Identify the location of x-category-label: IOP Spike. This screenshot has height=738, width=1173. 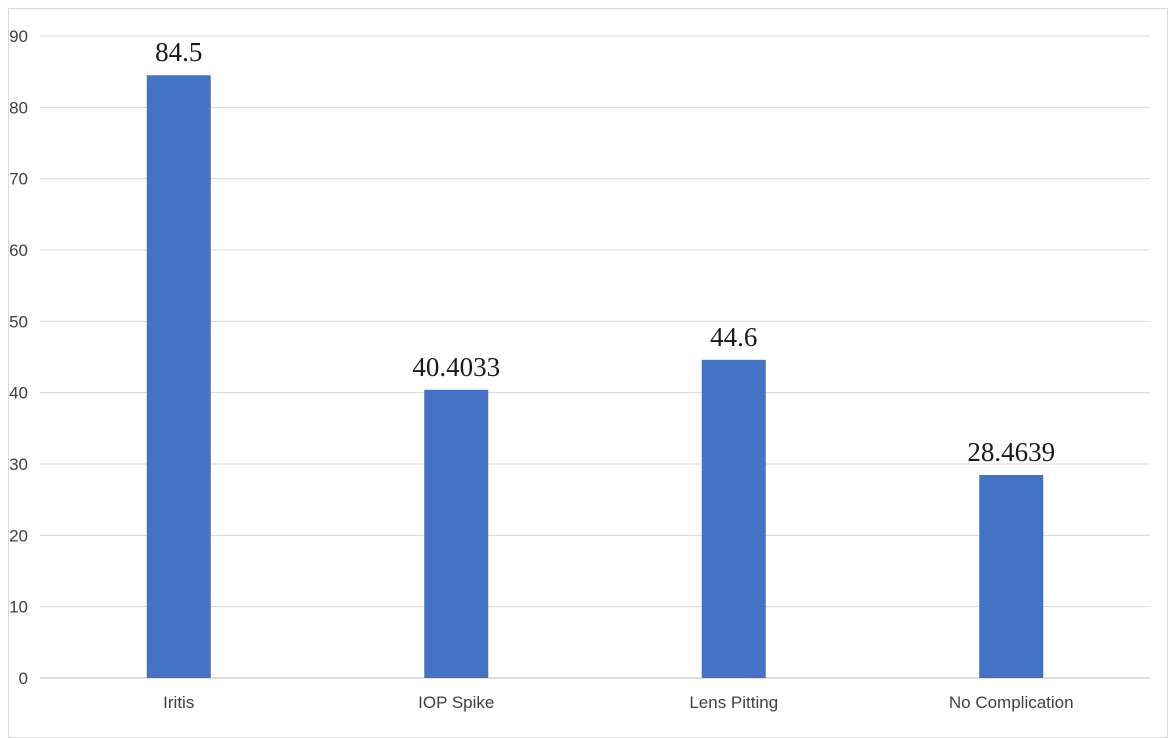
(456, 702).